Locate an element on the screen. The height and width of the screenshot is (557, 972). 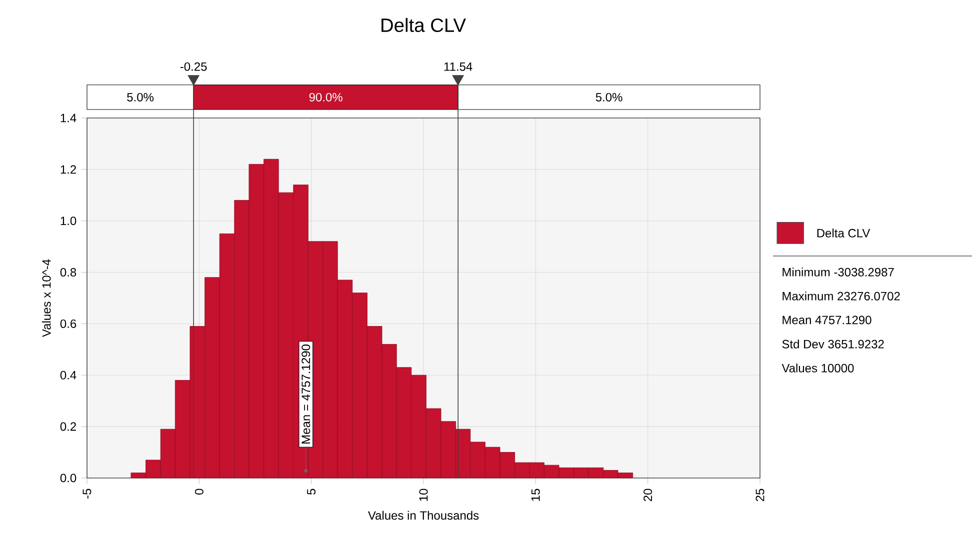
text: Maximum 23276.0702 is located at coordinates (841, 296).